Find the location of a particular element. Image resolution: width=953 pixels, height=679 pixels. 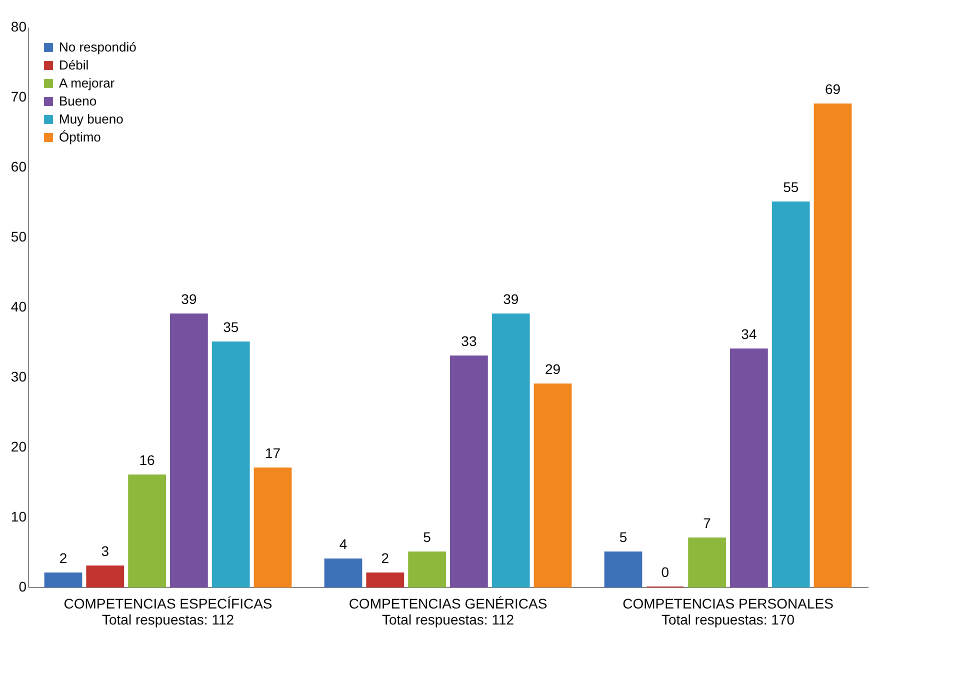

legend-label: Óptimo is located at coordinates (80, 137).